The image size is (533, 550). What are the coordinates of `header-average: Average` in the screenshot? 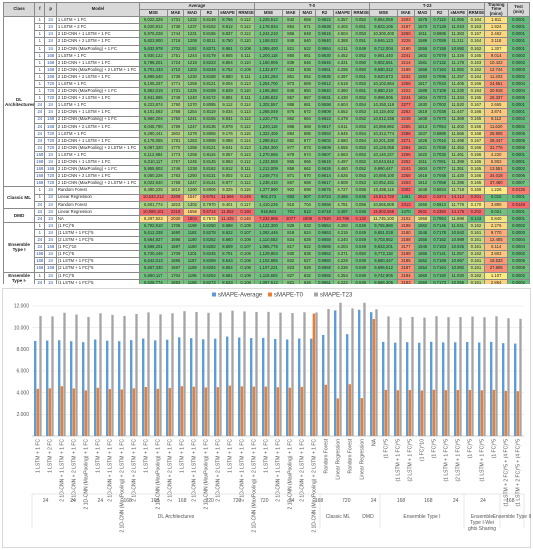 It's located at (196, 6).